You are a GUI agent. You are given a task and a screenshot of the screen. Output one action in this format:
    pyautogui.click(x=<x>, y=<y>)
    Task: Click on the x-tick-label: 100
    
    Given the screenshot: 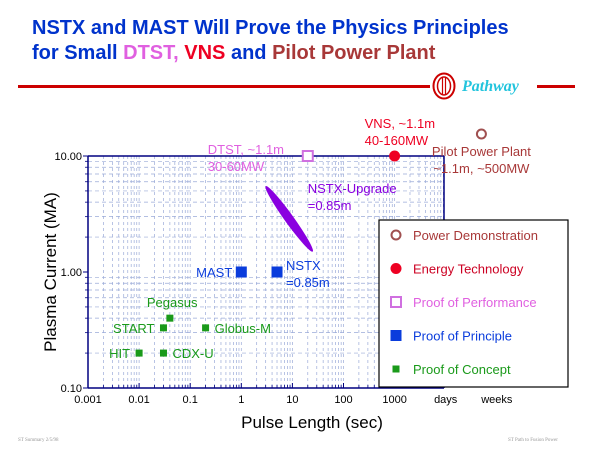 What is the action you would take?
    pyautogui.click(x=343, y=400)
    